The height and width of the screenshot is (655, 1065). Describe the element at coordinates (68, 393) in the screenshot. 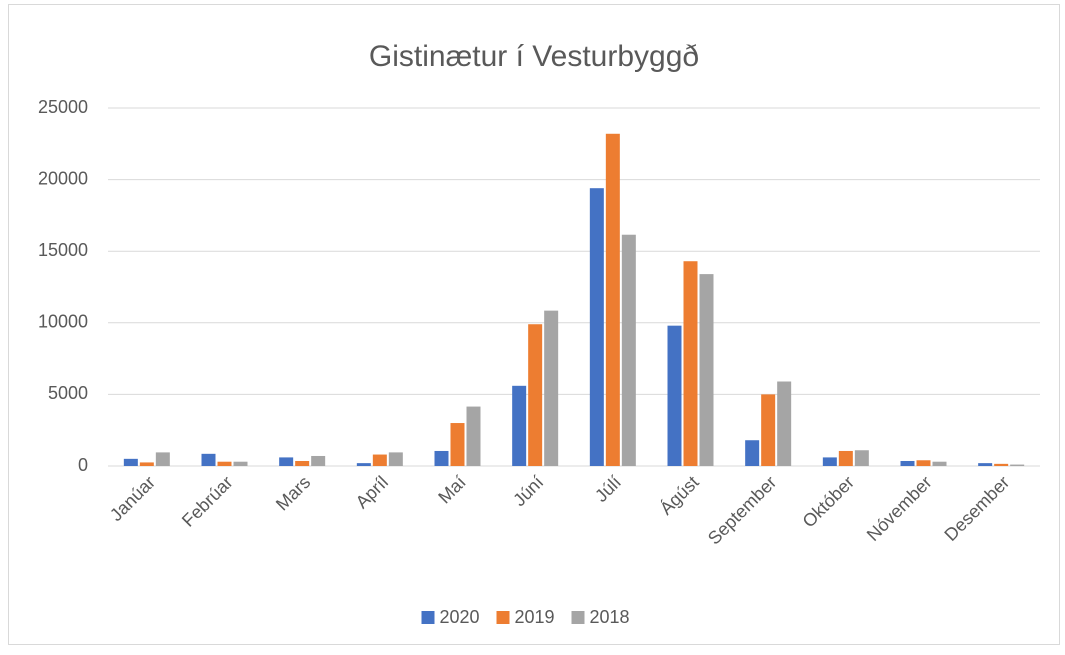

I see `y-tick-label: 5000` at that location.